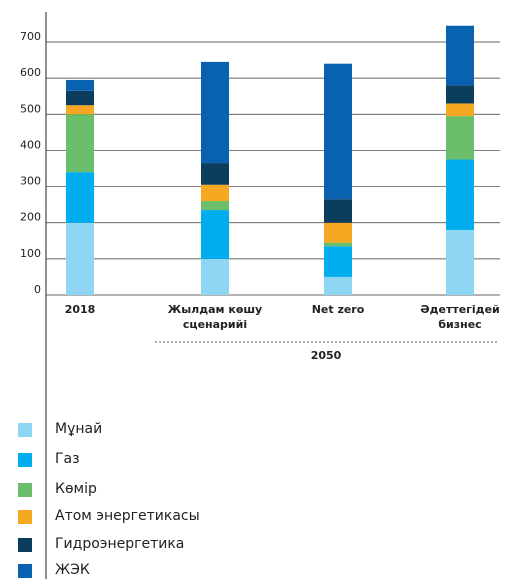  I want to click on y-tick-label: 400, so click(30, 144).